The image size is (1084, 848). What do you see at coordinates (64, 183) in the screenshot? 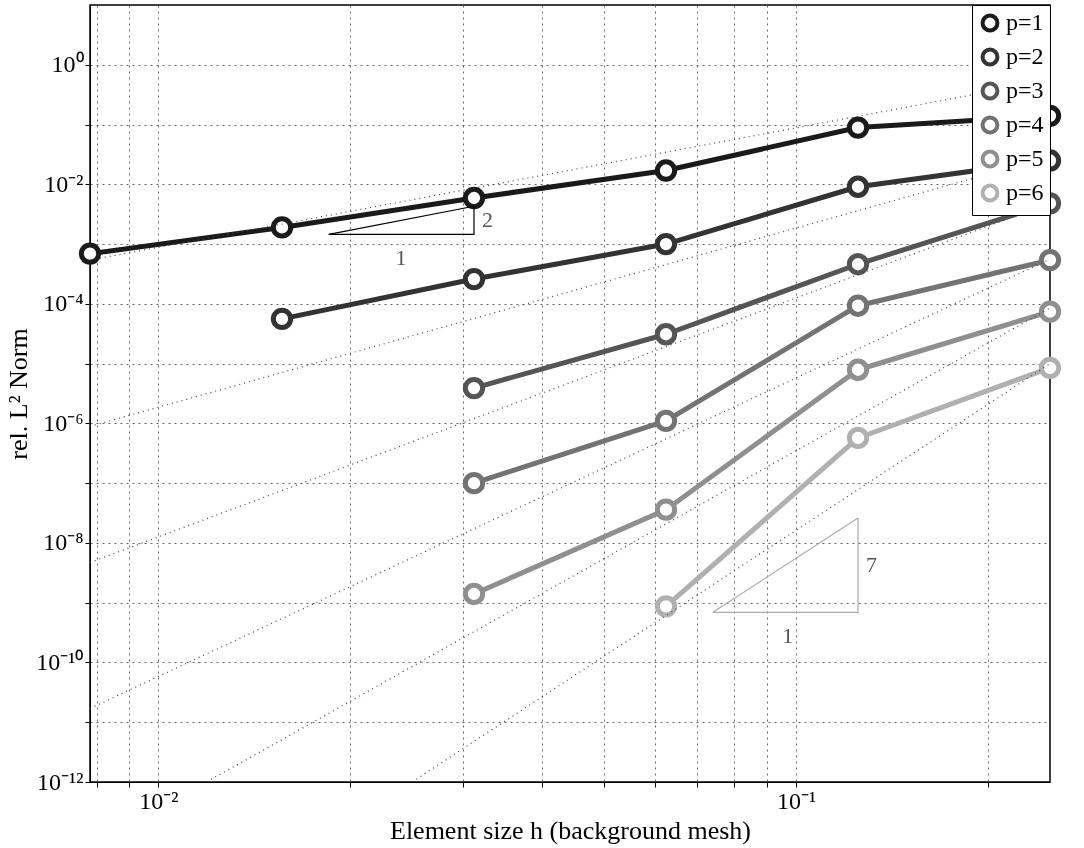
I see `y-tick-label: 10⁻²` at bounding box center [64, 183].